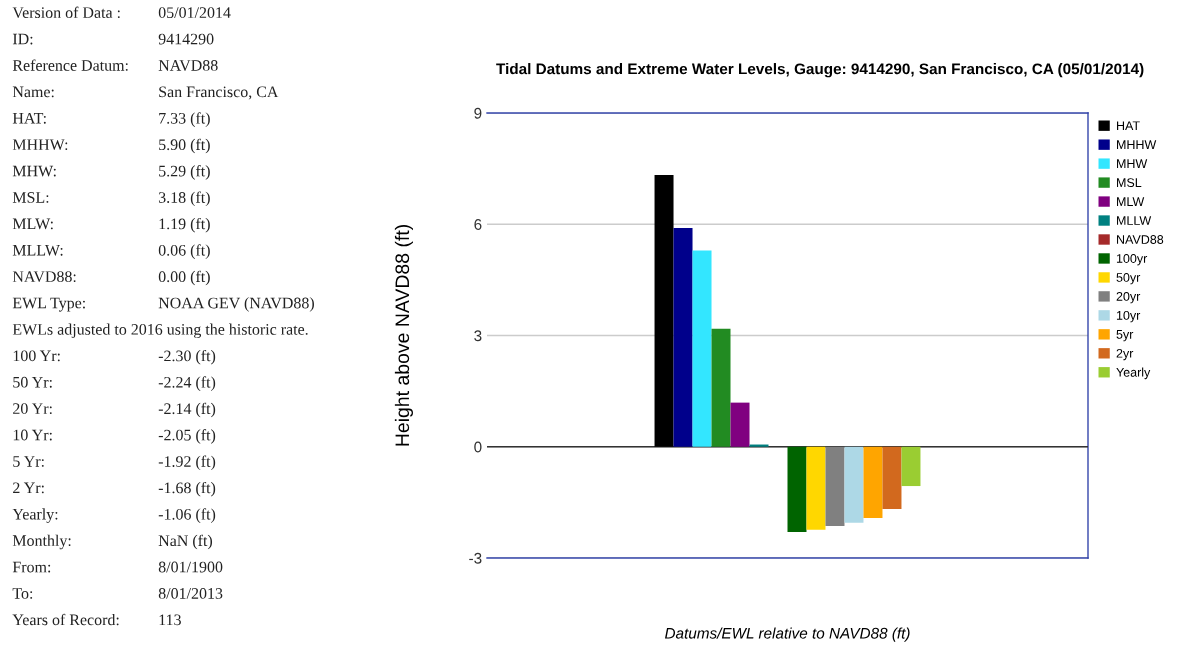 The width and height of the screenshot is (1182, 652). Describe the element at coordinates (1133, 373) in the screenshot. I see `legend-label: Yearly` at that location.